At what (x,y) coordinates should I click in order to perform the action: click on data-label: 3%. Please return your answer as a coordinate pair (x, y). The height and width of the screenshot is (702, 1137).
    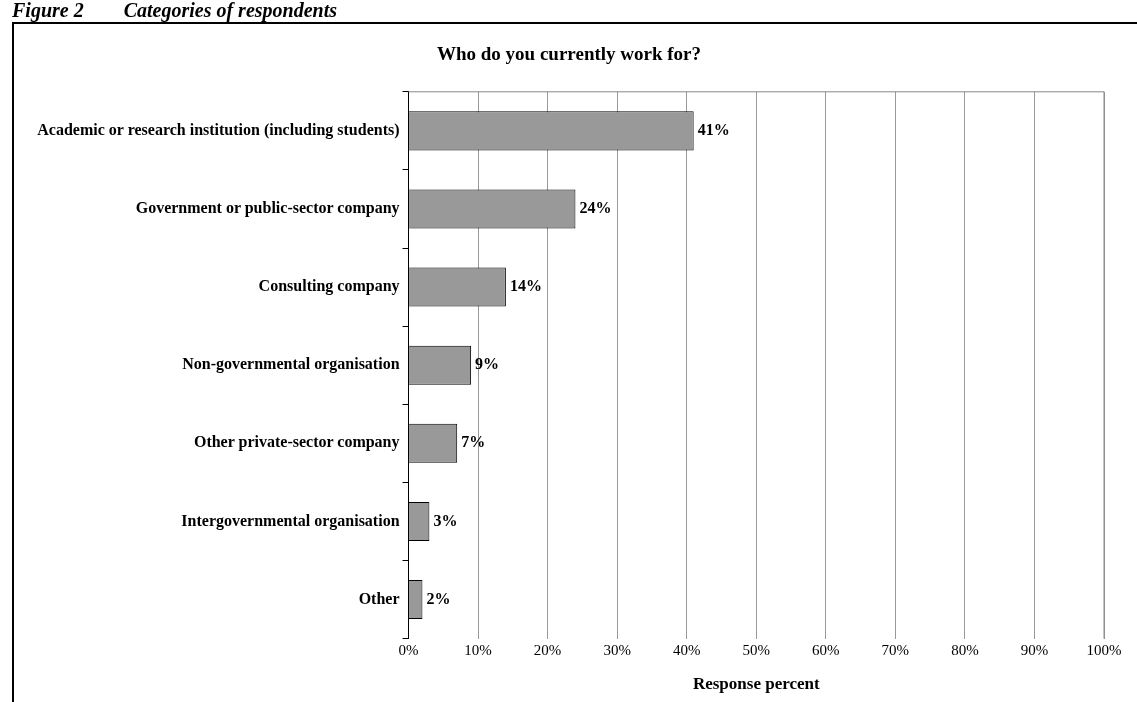
    Looking at the image, I should click on (445, 520).